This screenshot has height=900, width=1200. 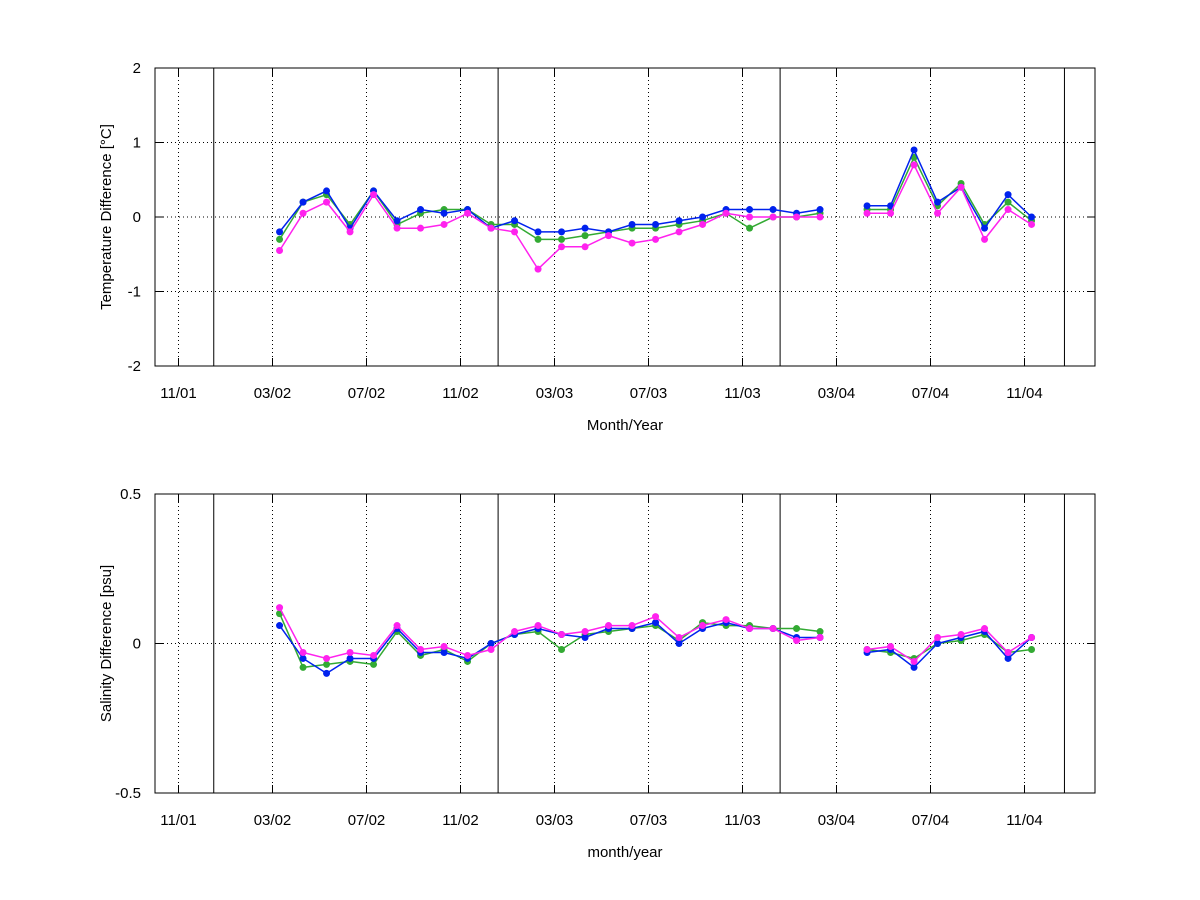 I want to click on y-tick-label: -2, so click(x=134, y=366).